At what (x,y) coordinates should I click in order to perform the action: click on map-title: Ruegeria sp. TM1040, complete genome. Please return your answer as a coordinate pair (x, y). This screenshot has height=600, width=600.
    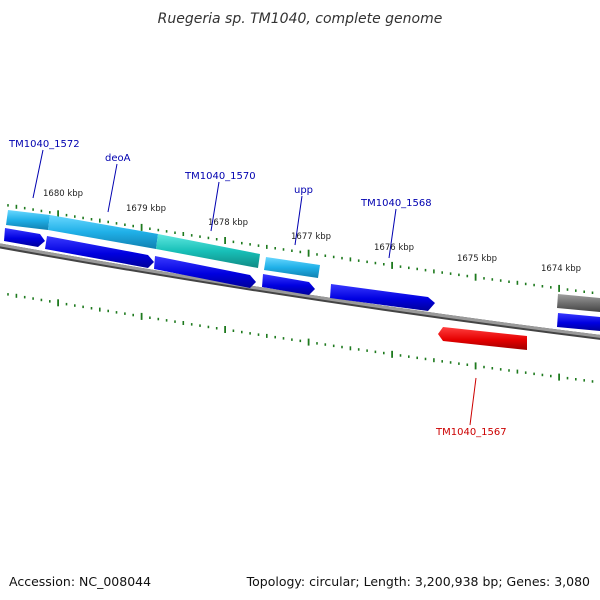
    Looking at the image, I should click on (300, 19).